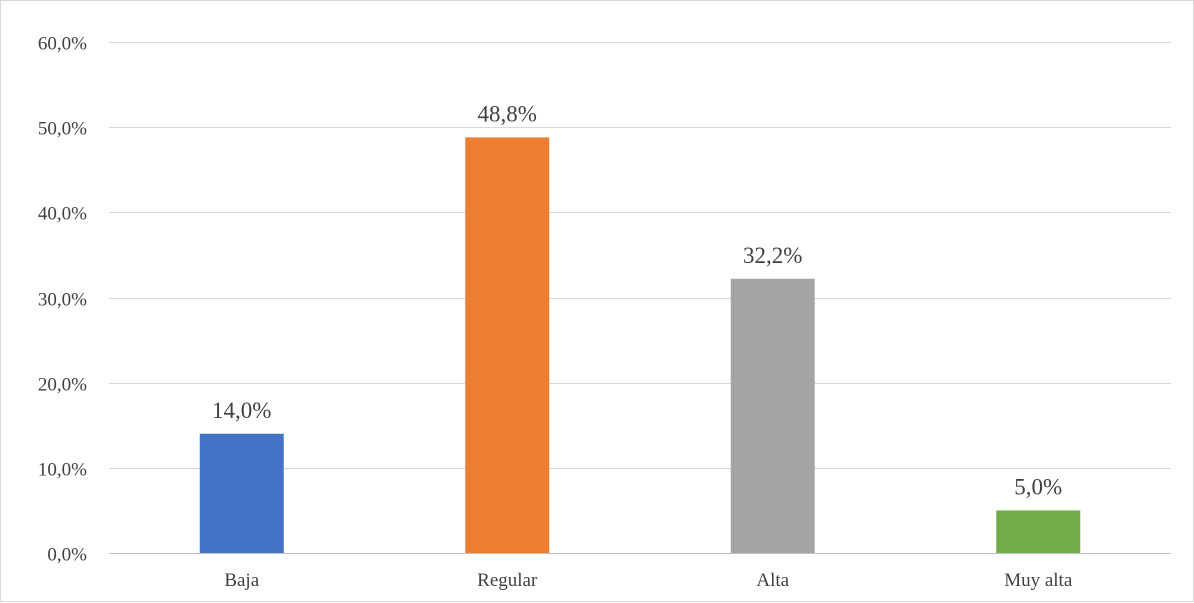 The height and width of the screenshot is (603, 1194). What do you see at coordinates (772, 255) in the screenshot?
I see `data-label: 32,2%` at bounding box center [772, 255].